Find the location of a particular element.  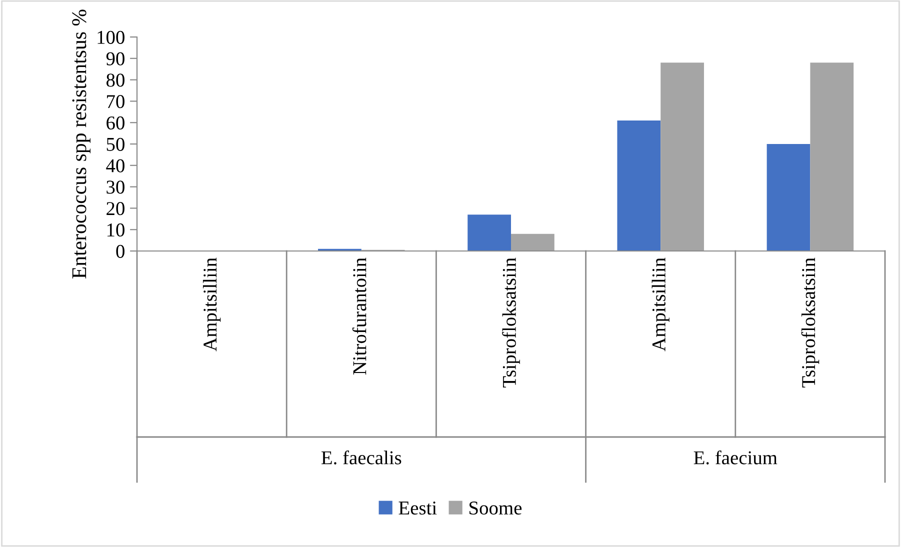

y-tick-label: 90 is located at coordinates (115, 59).